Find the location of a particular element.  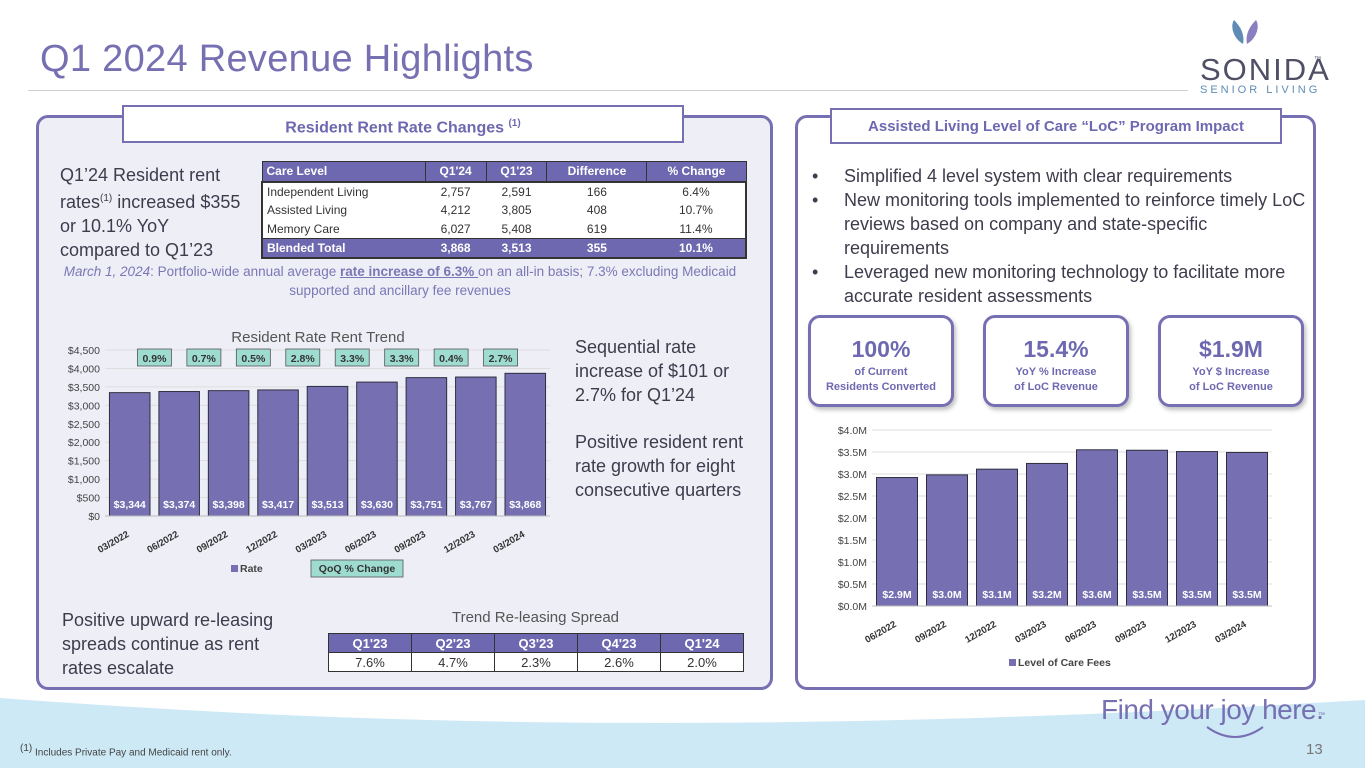

y-tick-label: $3,500 is located at coordinates (84, 388).